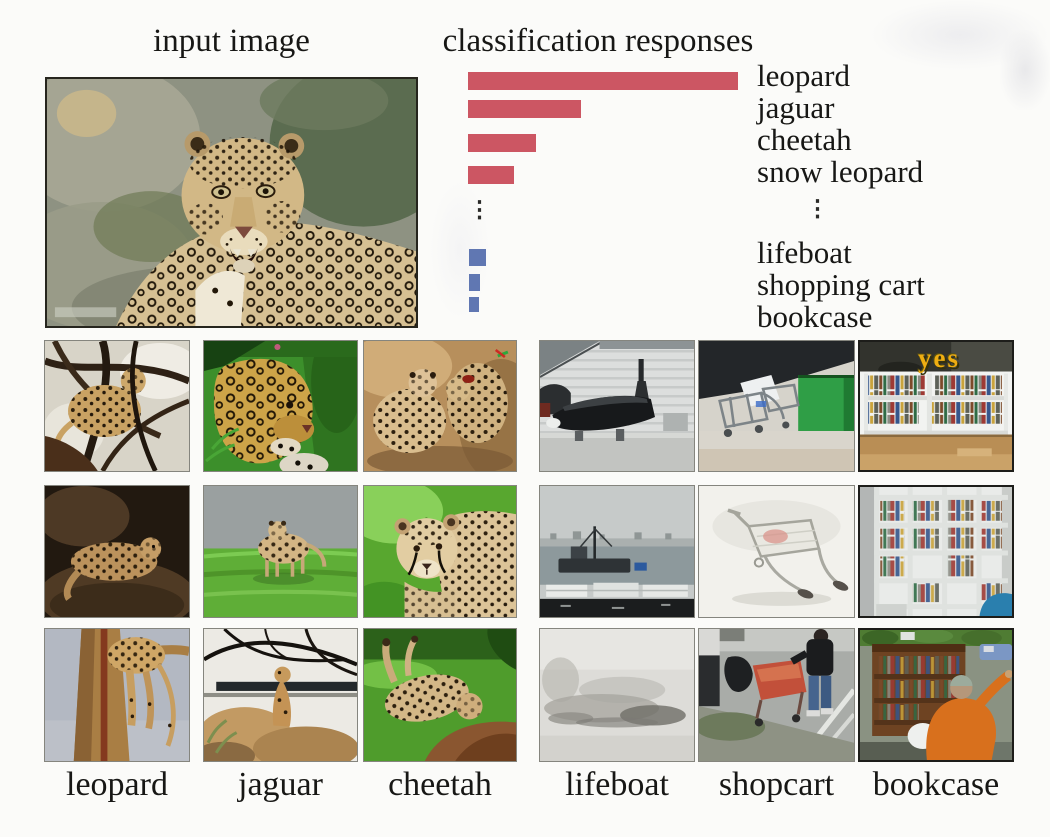 This screenshot has width=1050, height=837. I want to click on outdoor-bookcase-person-illustration, so click(936, 695).